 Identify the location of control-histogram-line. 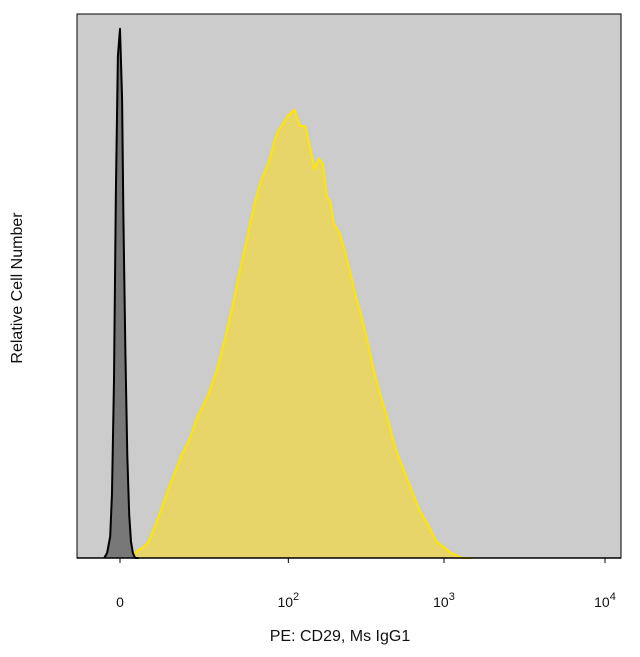
(121, 293).